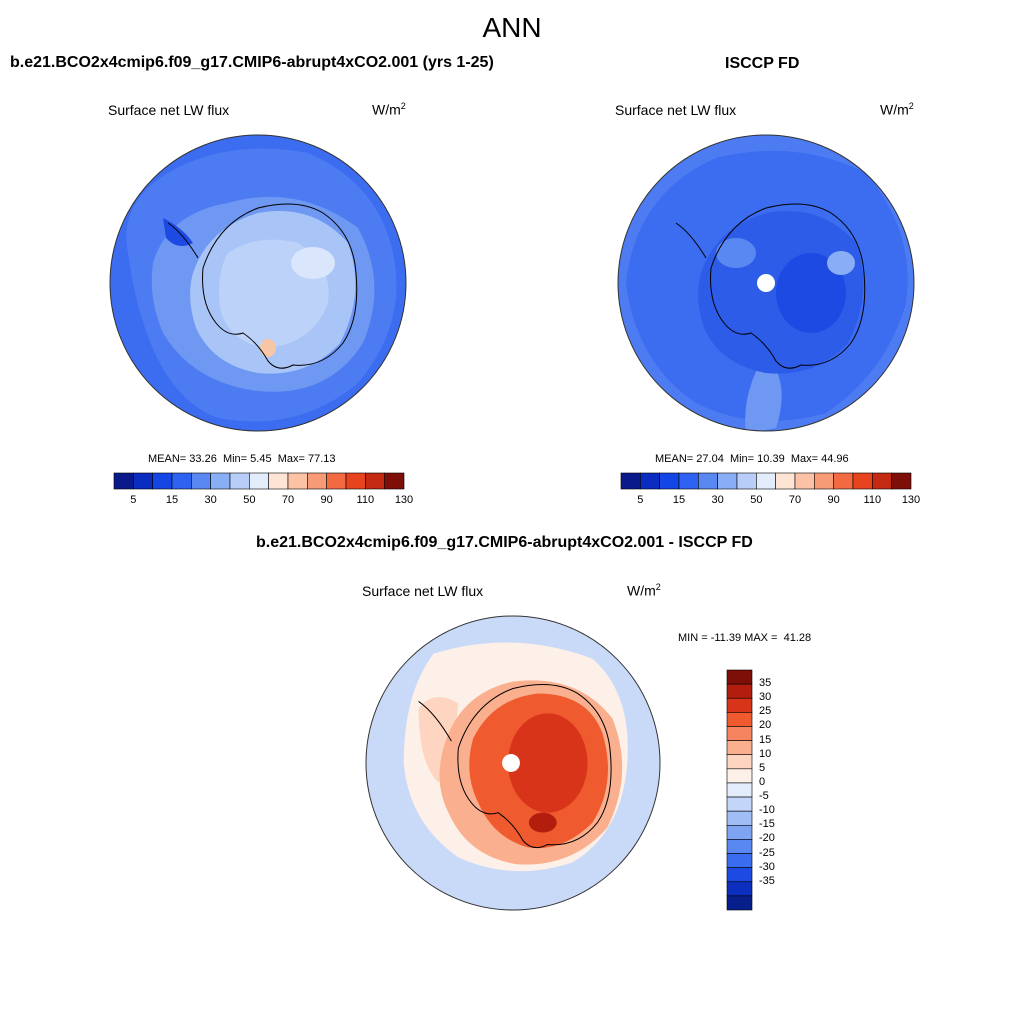 The image size is (1024, 1024). What do you see at coordinates (259, 481) in the screenshot?
I see `left-colorbar` at bounding box center [259, 481].